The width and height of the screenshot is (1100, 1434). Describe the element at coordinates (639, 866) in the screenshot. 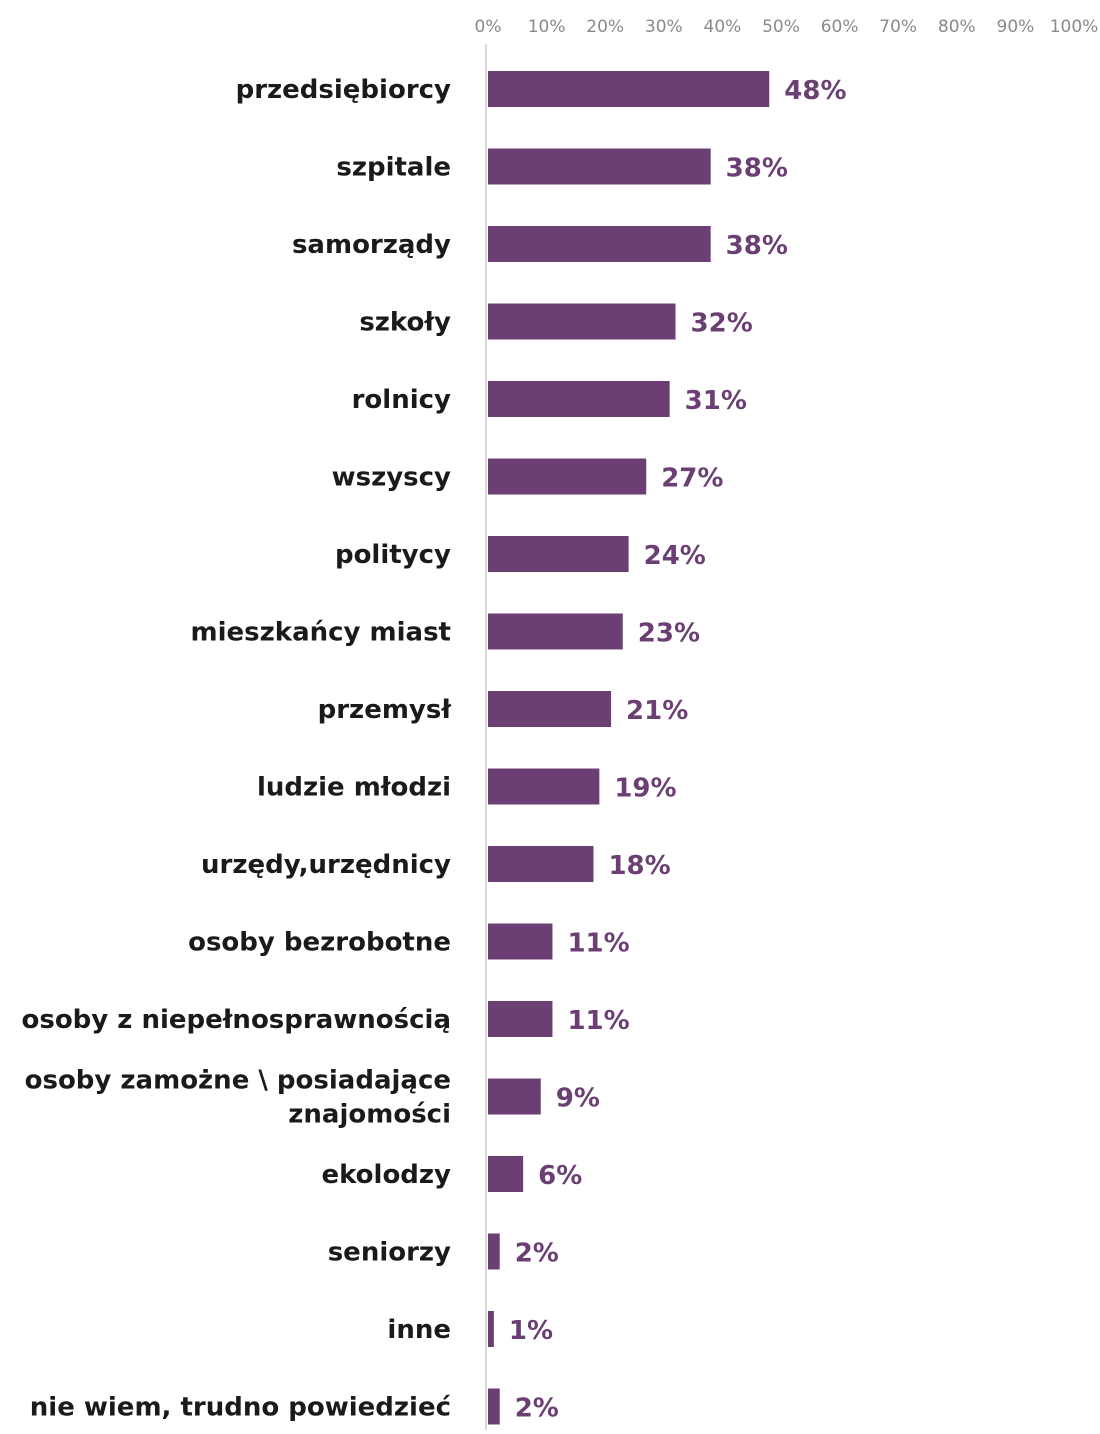

I see `value-label: 18%` at that location.